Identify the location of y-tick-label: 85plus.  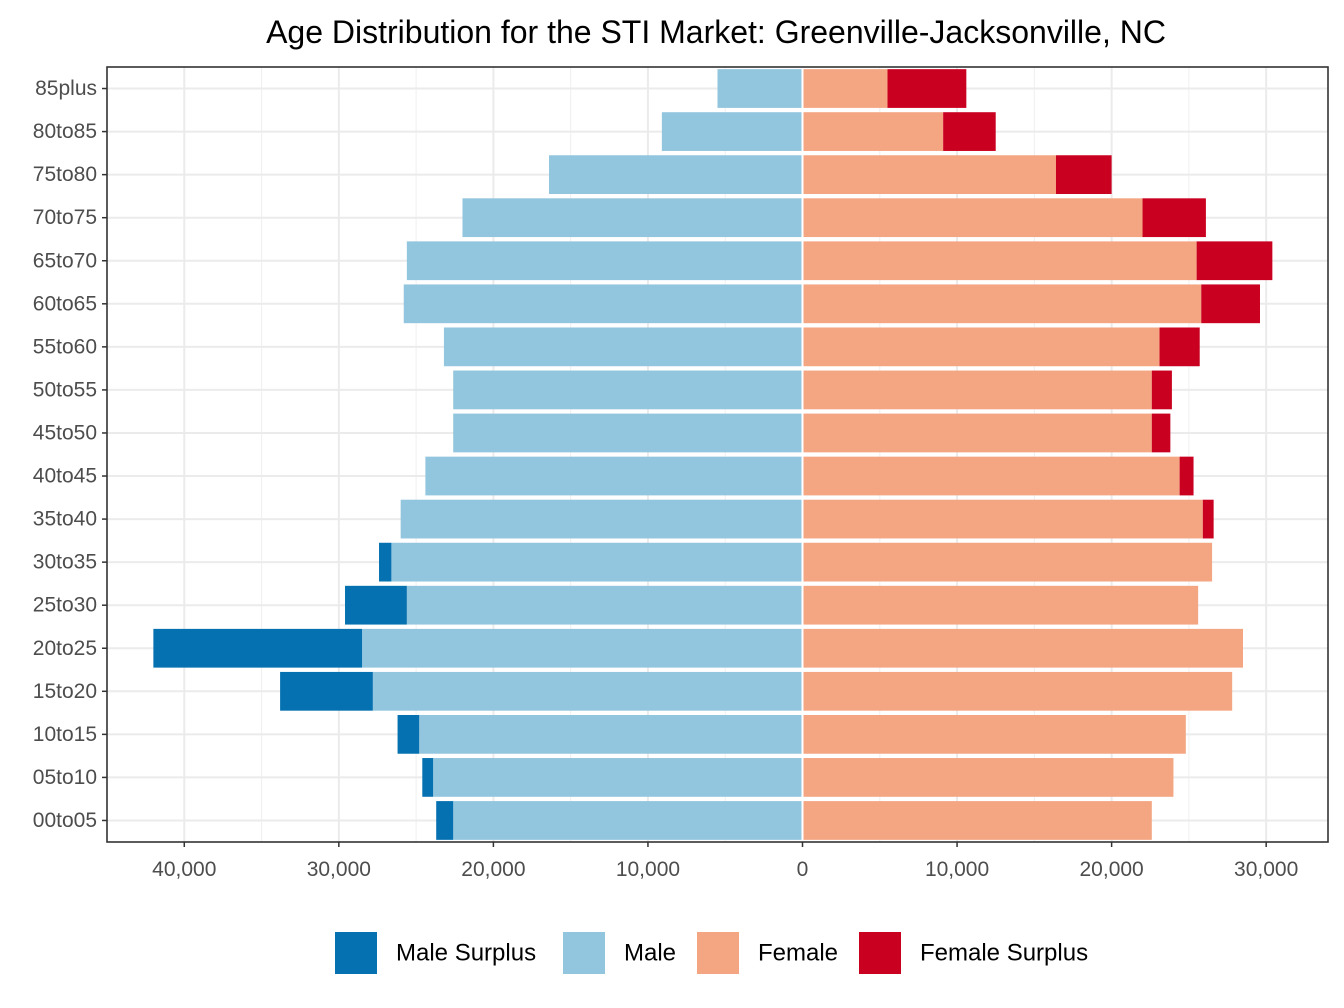
(66, 88).